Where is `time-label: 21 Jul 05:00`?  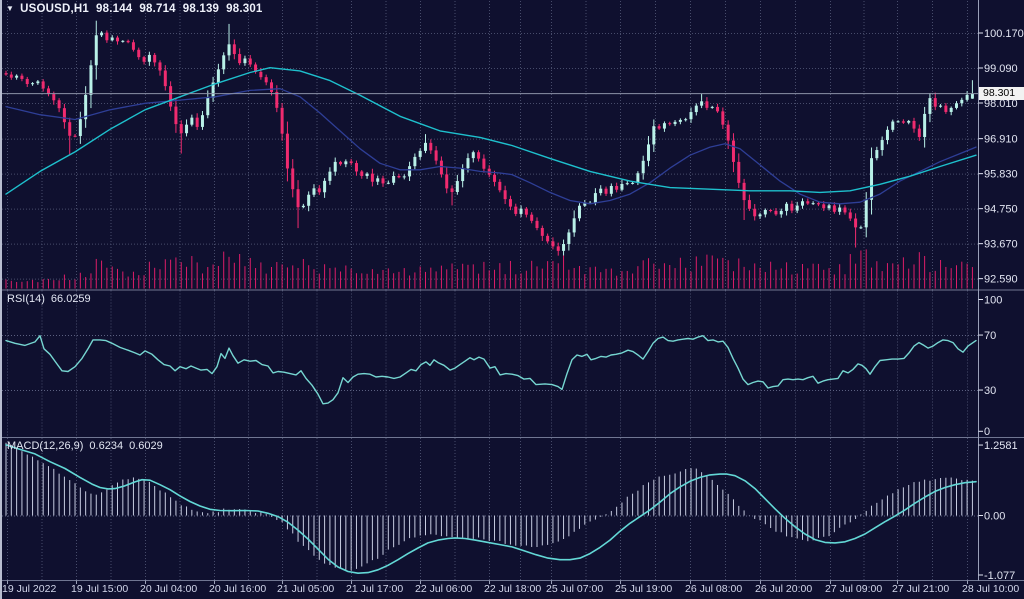
time-label: 21 Jul 05:00 is located at coordinates (306, 589).